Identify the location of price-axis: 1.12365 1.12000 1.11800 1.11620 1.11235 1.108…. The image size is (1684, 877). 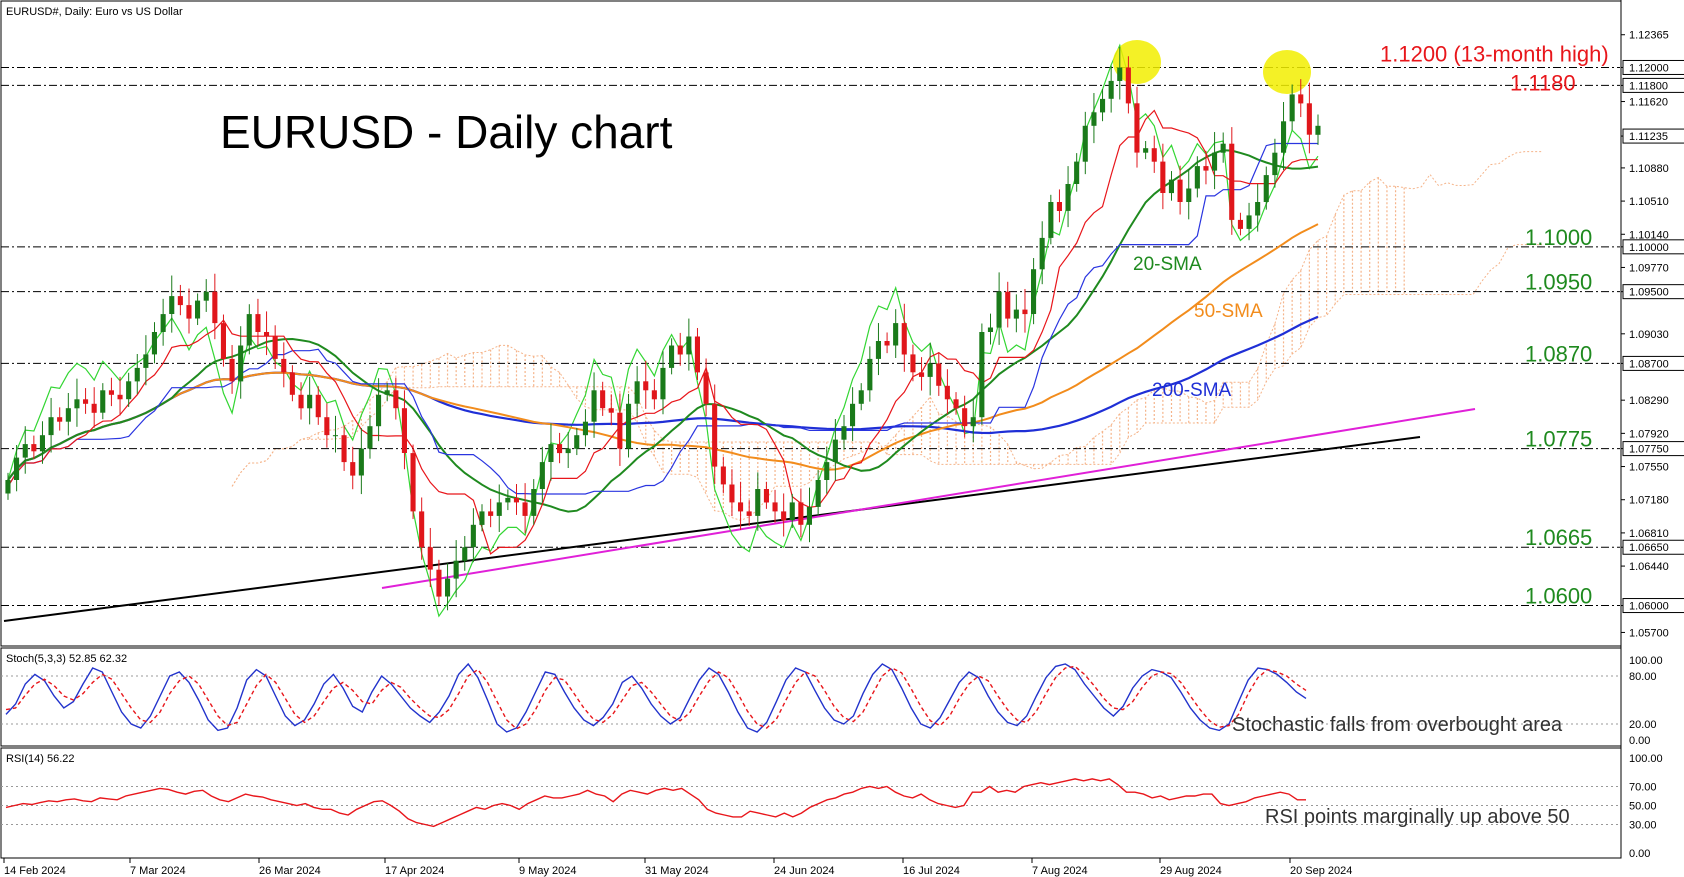
(1652, 429).